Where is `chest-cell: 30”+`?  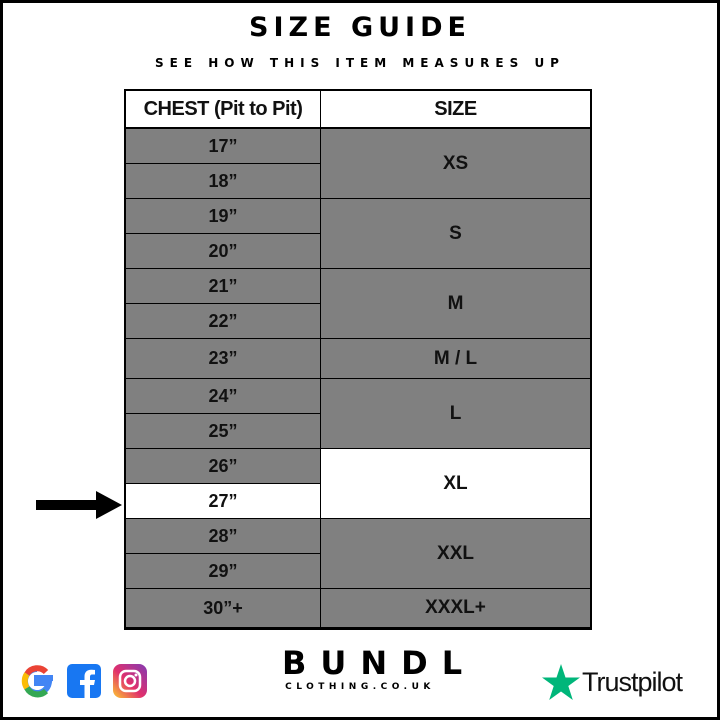
chest-cell: 30”+ is located at coordinates (223, 608).